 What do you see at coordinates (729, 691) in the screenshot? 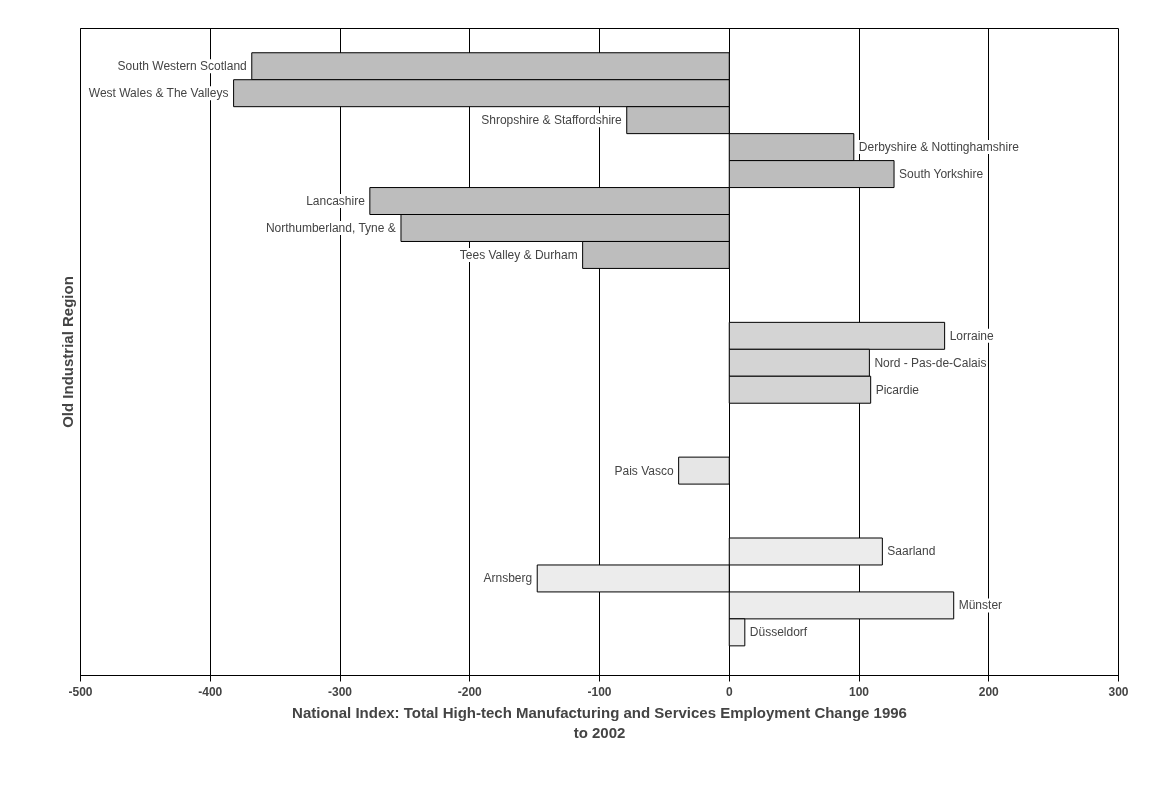
I see `x-tick-label: 0` at bounding box center [729, 691].